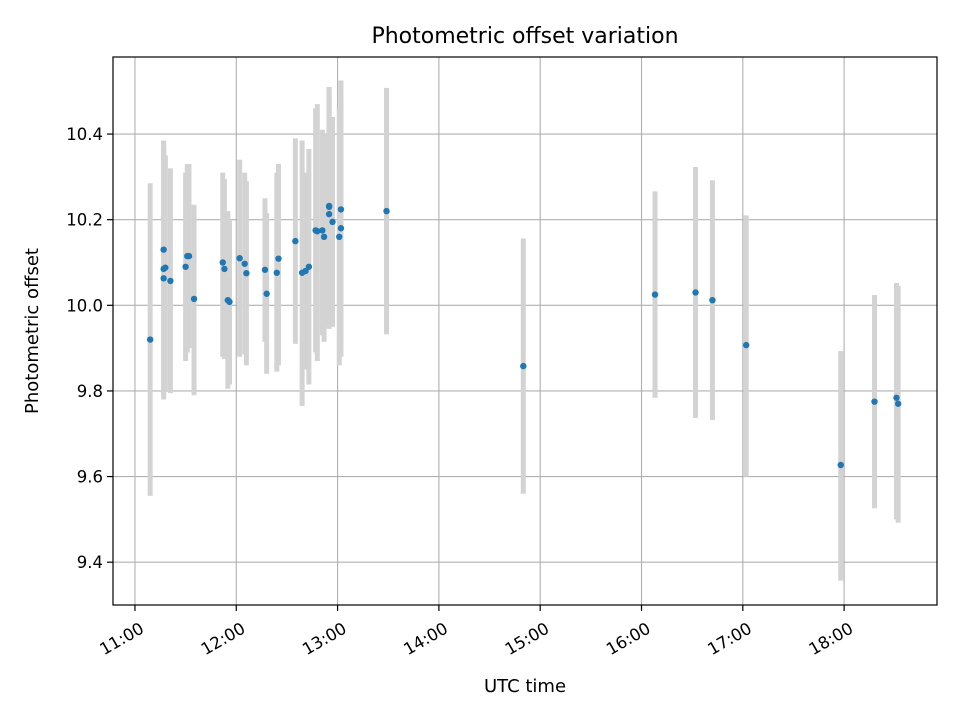 This screenshot has height=720, width=960. I want to click on chart-title: Photometric offset variation, so click(524, 36).